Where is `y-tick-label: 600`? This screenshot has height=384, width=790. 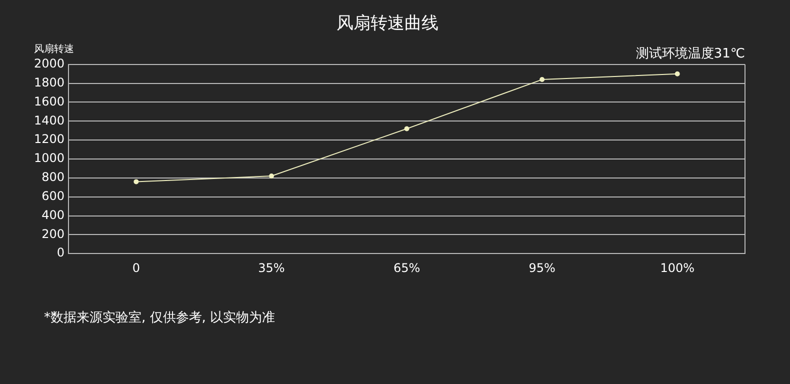
y-tick-label: 600 is located at coordinates (53, 195).